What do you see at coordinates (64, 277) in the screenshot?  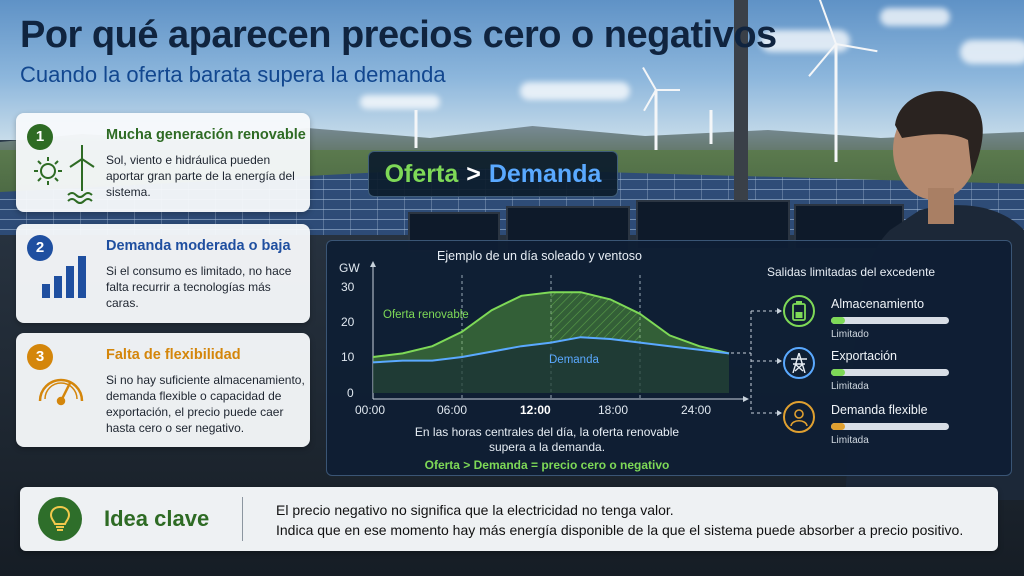 I see `bar-levels-icon` at bounding box center [64, 277].